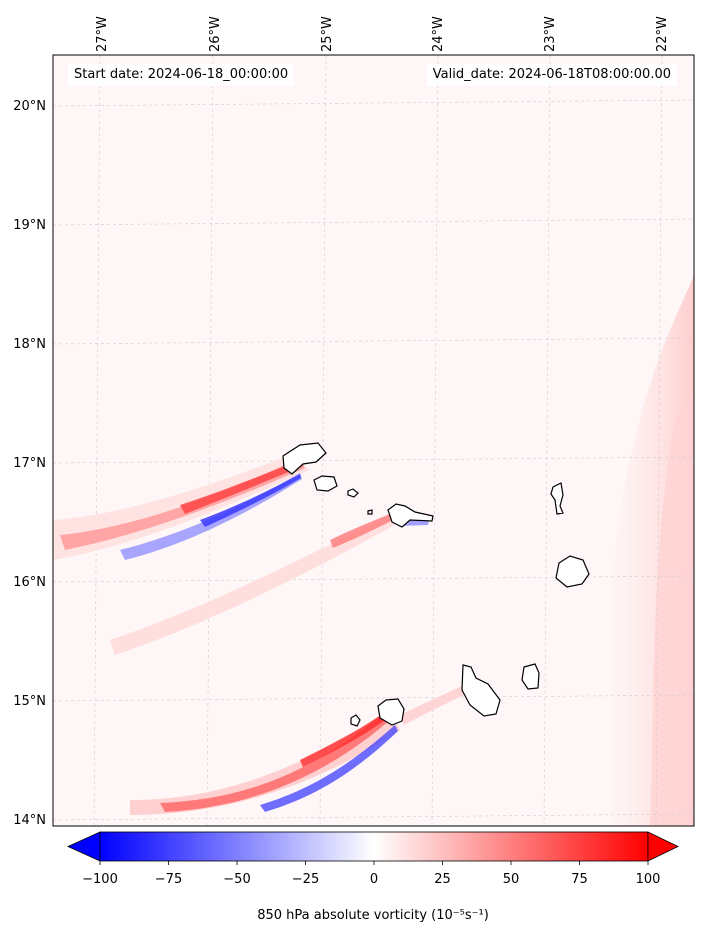 The height and width of the screenshot is (936, 703). I want to click on vorticity-field-east-core, so click(672, 607).